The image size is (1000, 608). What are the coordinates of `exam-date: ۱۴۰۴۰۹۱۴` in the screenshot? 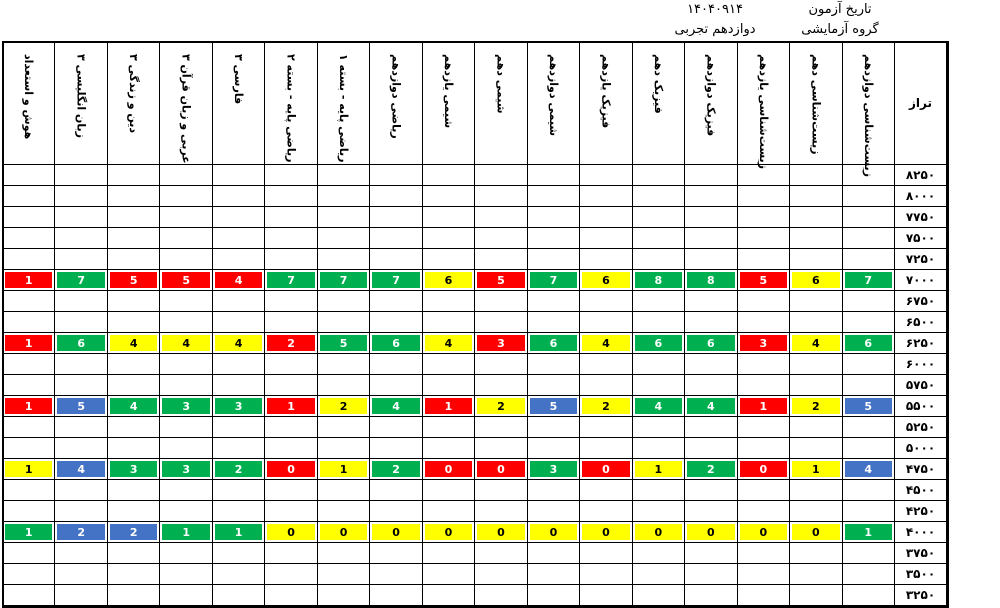 It's located at (715, 9).